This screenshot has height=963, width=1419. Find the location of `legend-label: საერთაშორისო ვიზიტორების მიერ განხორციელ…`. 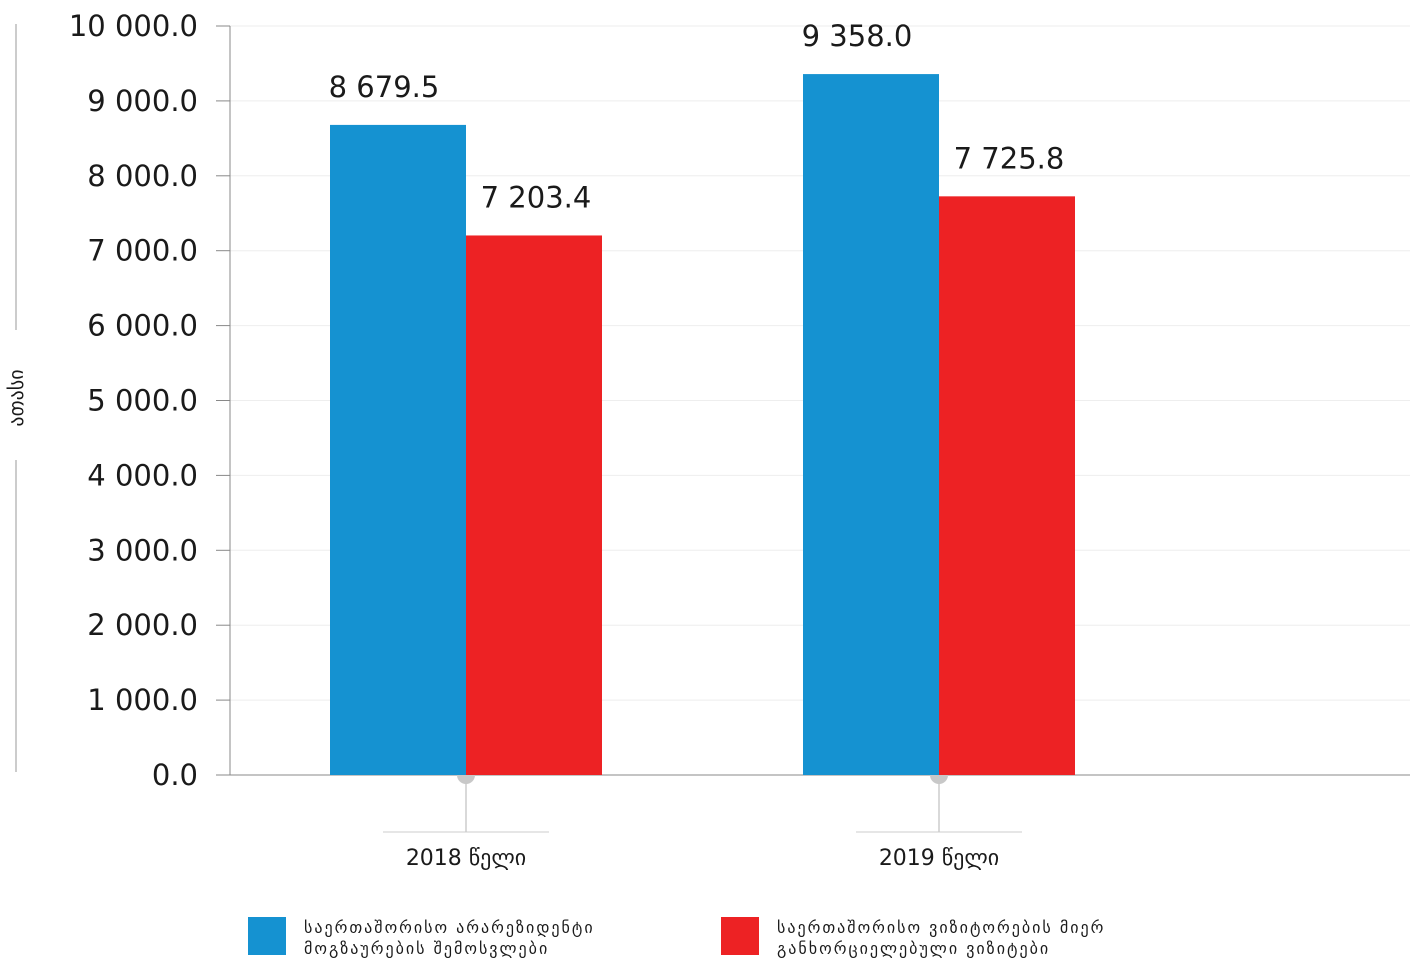

legend-label: საერთაშორისო ვიზიტორების მიერ განხორციელ… is located at coordinates (941, 938).